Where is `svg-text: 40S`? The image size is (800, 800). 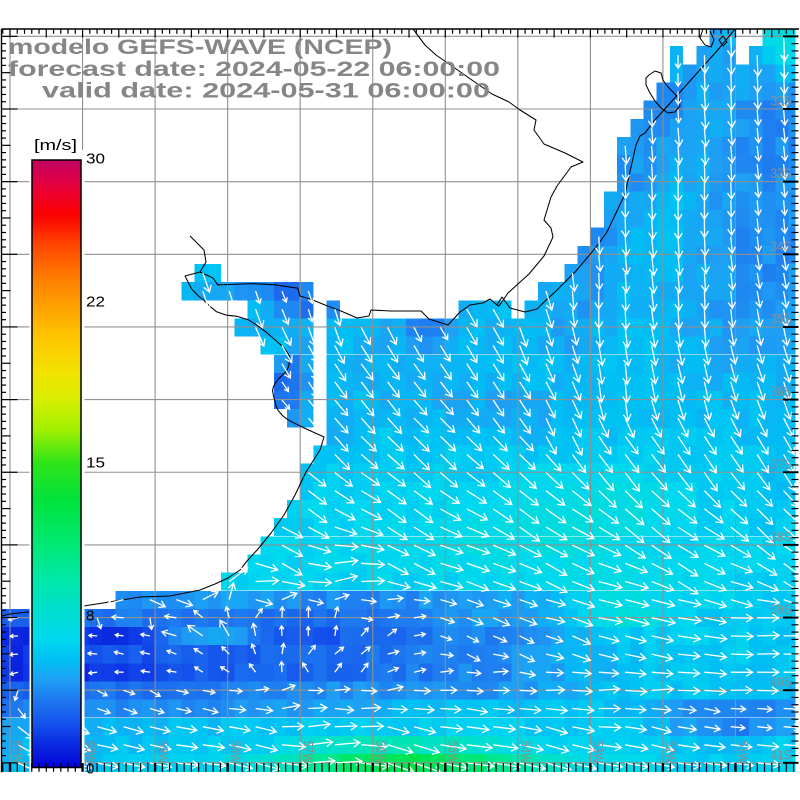
svg-text: 40S is located at coordinates (781, 682).